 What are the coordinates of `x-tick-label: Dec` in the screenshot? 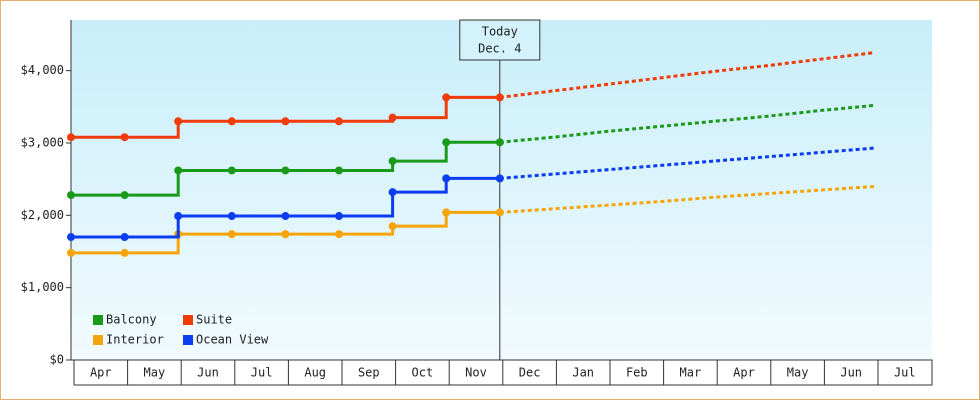 It's located at (530, 373).